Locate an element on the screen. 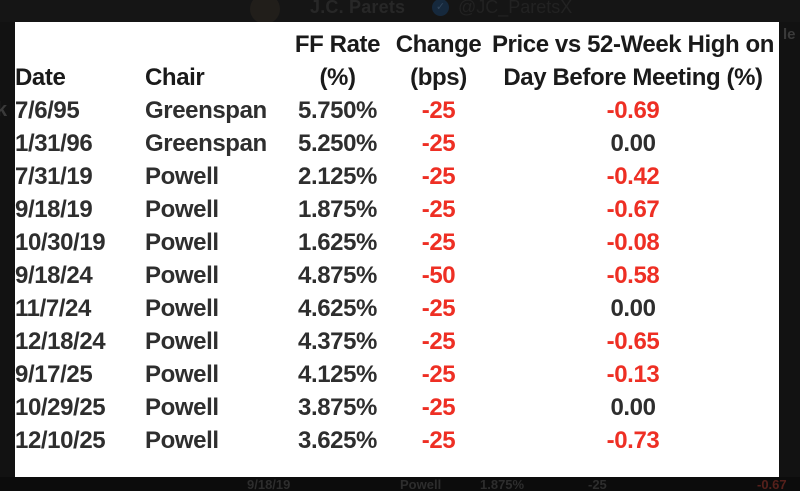 Image resolution: width=800 pixels, height=491 pixels. header-ff-rate-unit: (%) is located at coordinates (337, 77).